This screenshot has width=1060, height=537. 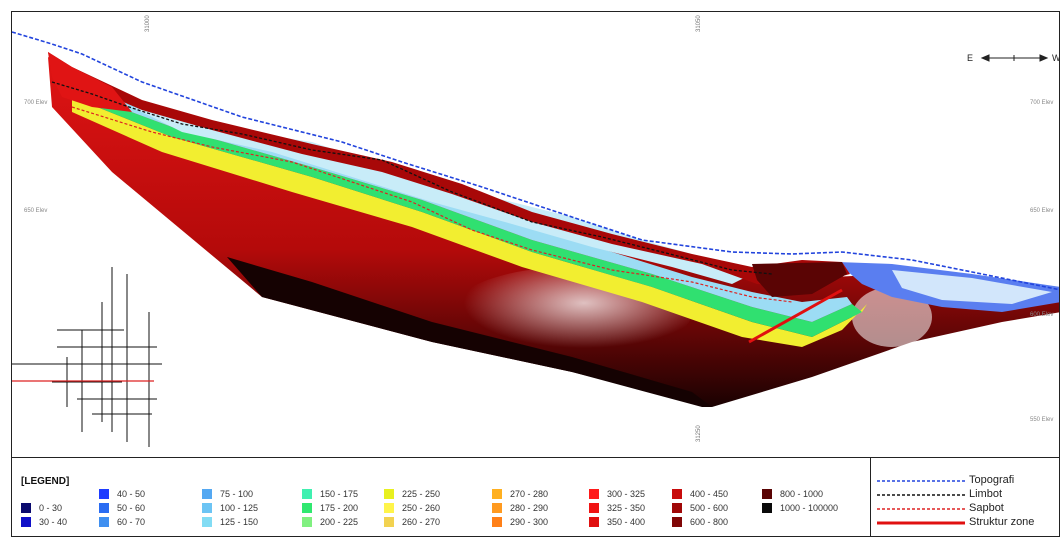 I want to click on legend-label: 600 - 800, so click(x=709, y=522).